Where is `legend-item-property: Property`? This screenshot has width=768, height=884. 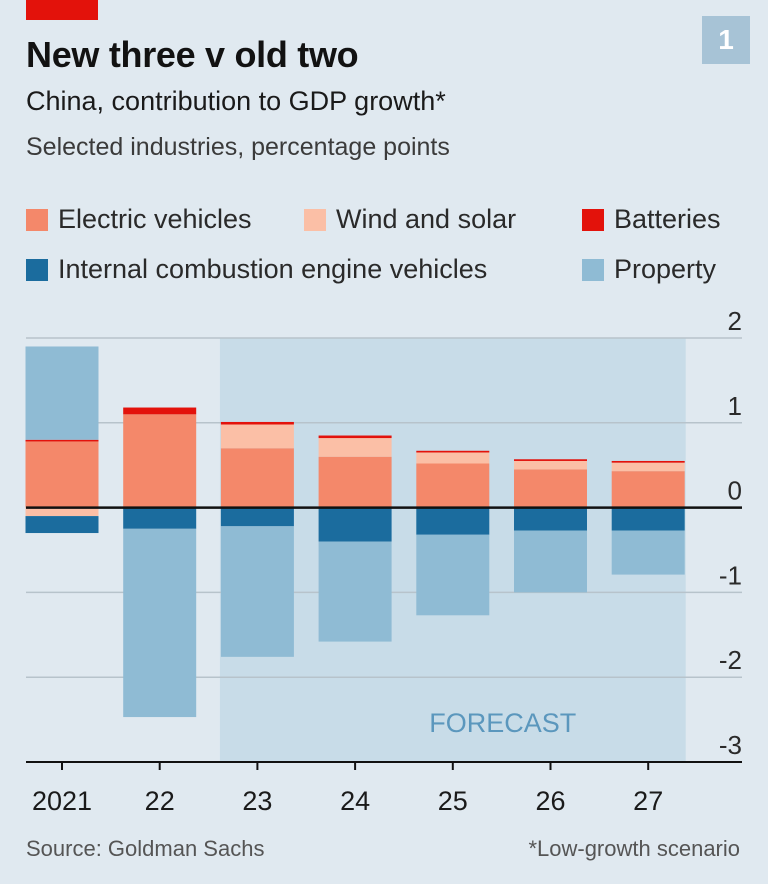
legend-item-property: Property is located at coordinates (649, 269).